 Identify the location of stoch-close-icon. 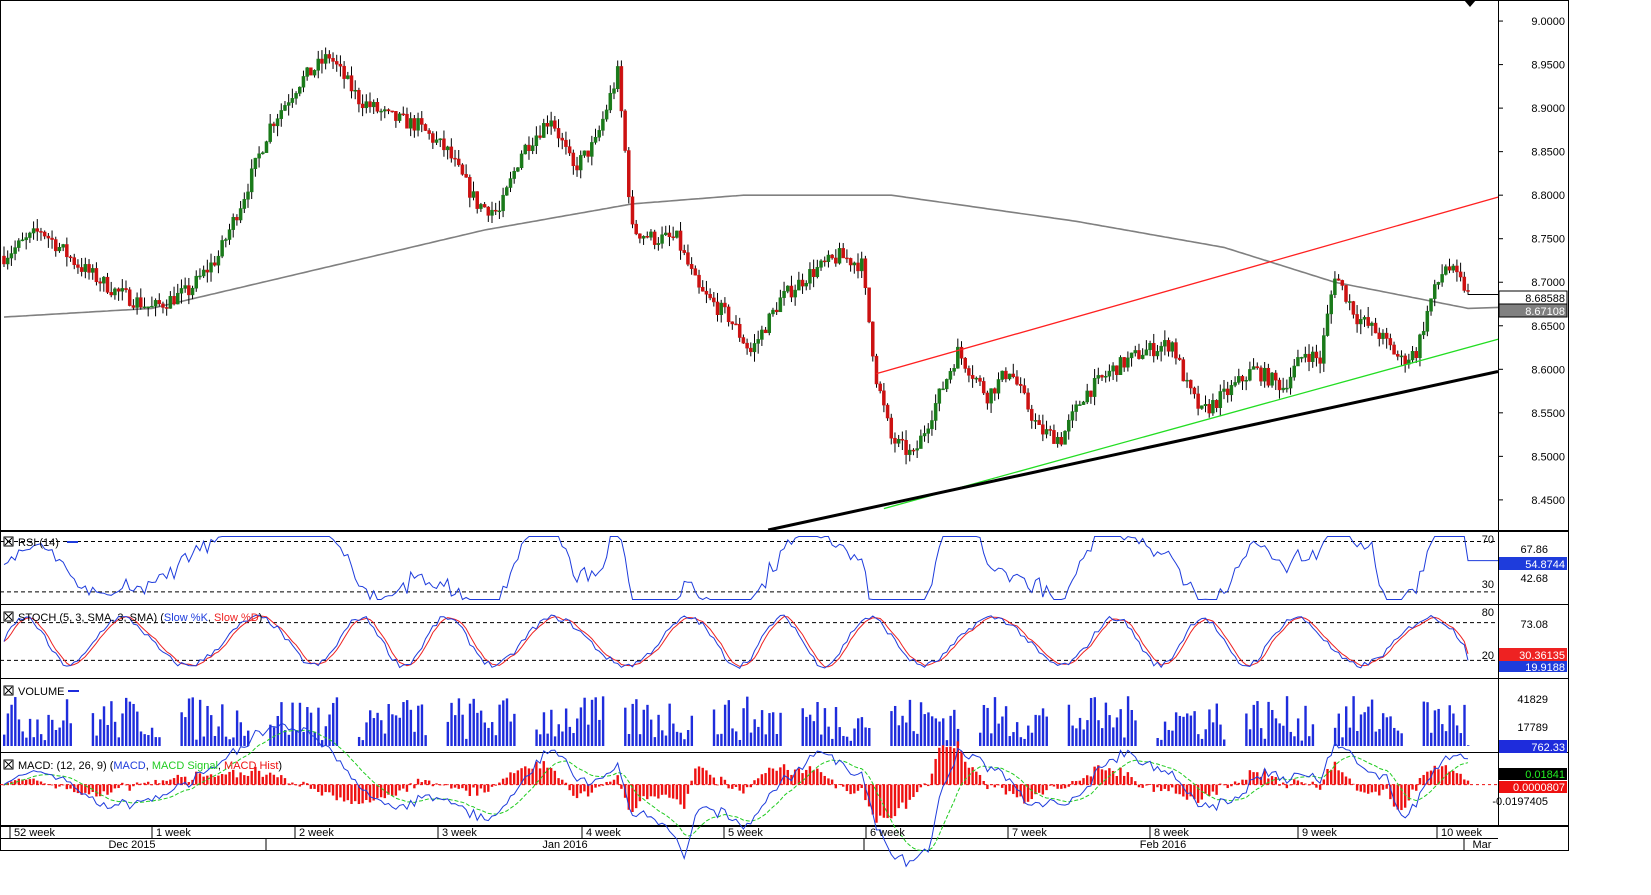
(8, 616).